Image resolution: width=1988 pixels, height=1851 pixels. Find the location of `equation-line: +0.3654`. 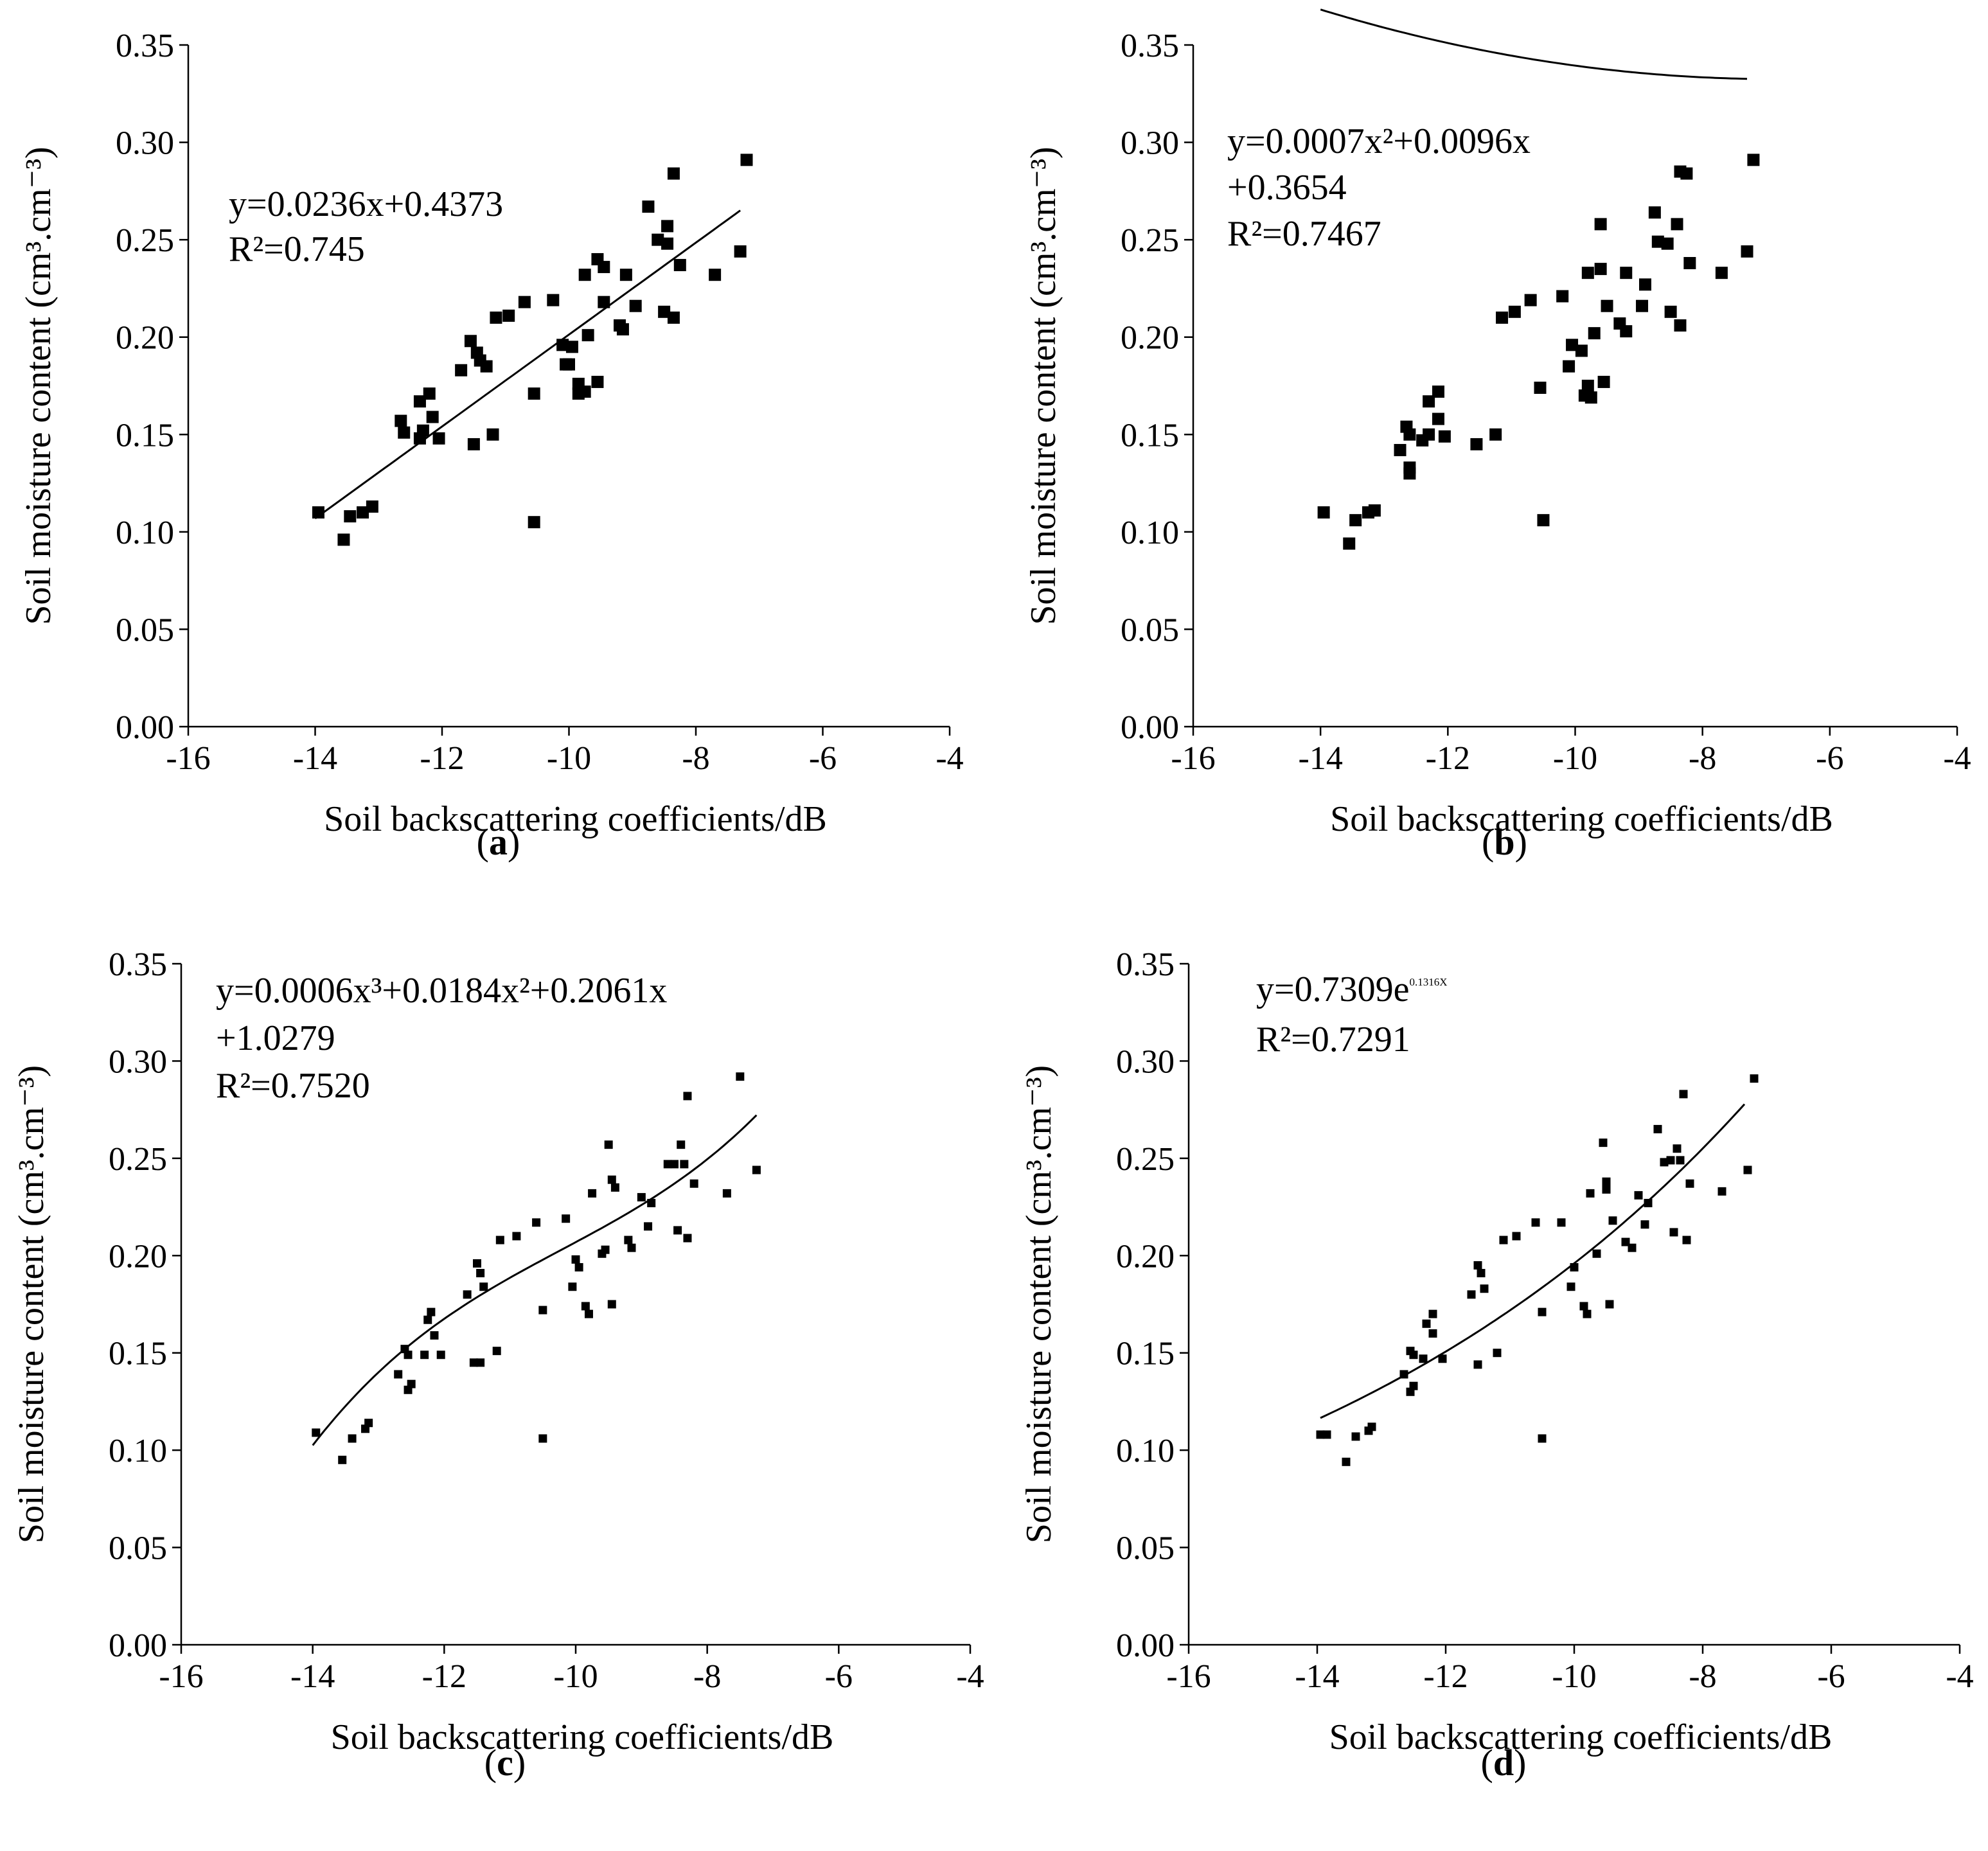

equation-line: +0.3654 is located at coordinates (1287, 188).